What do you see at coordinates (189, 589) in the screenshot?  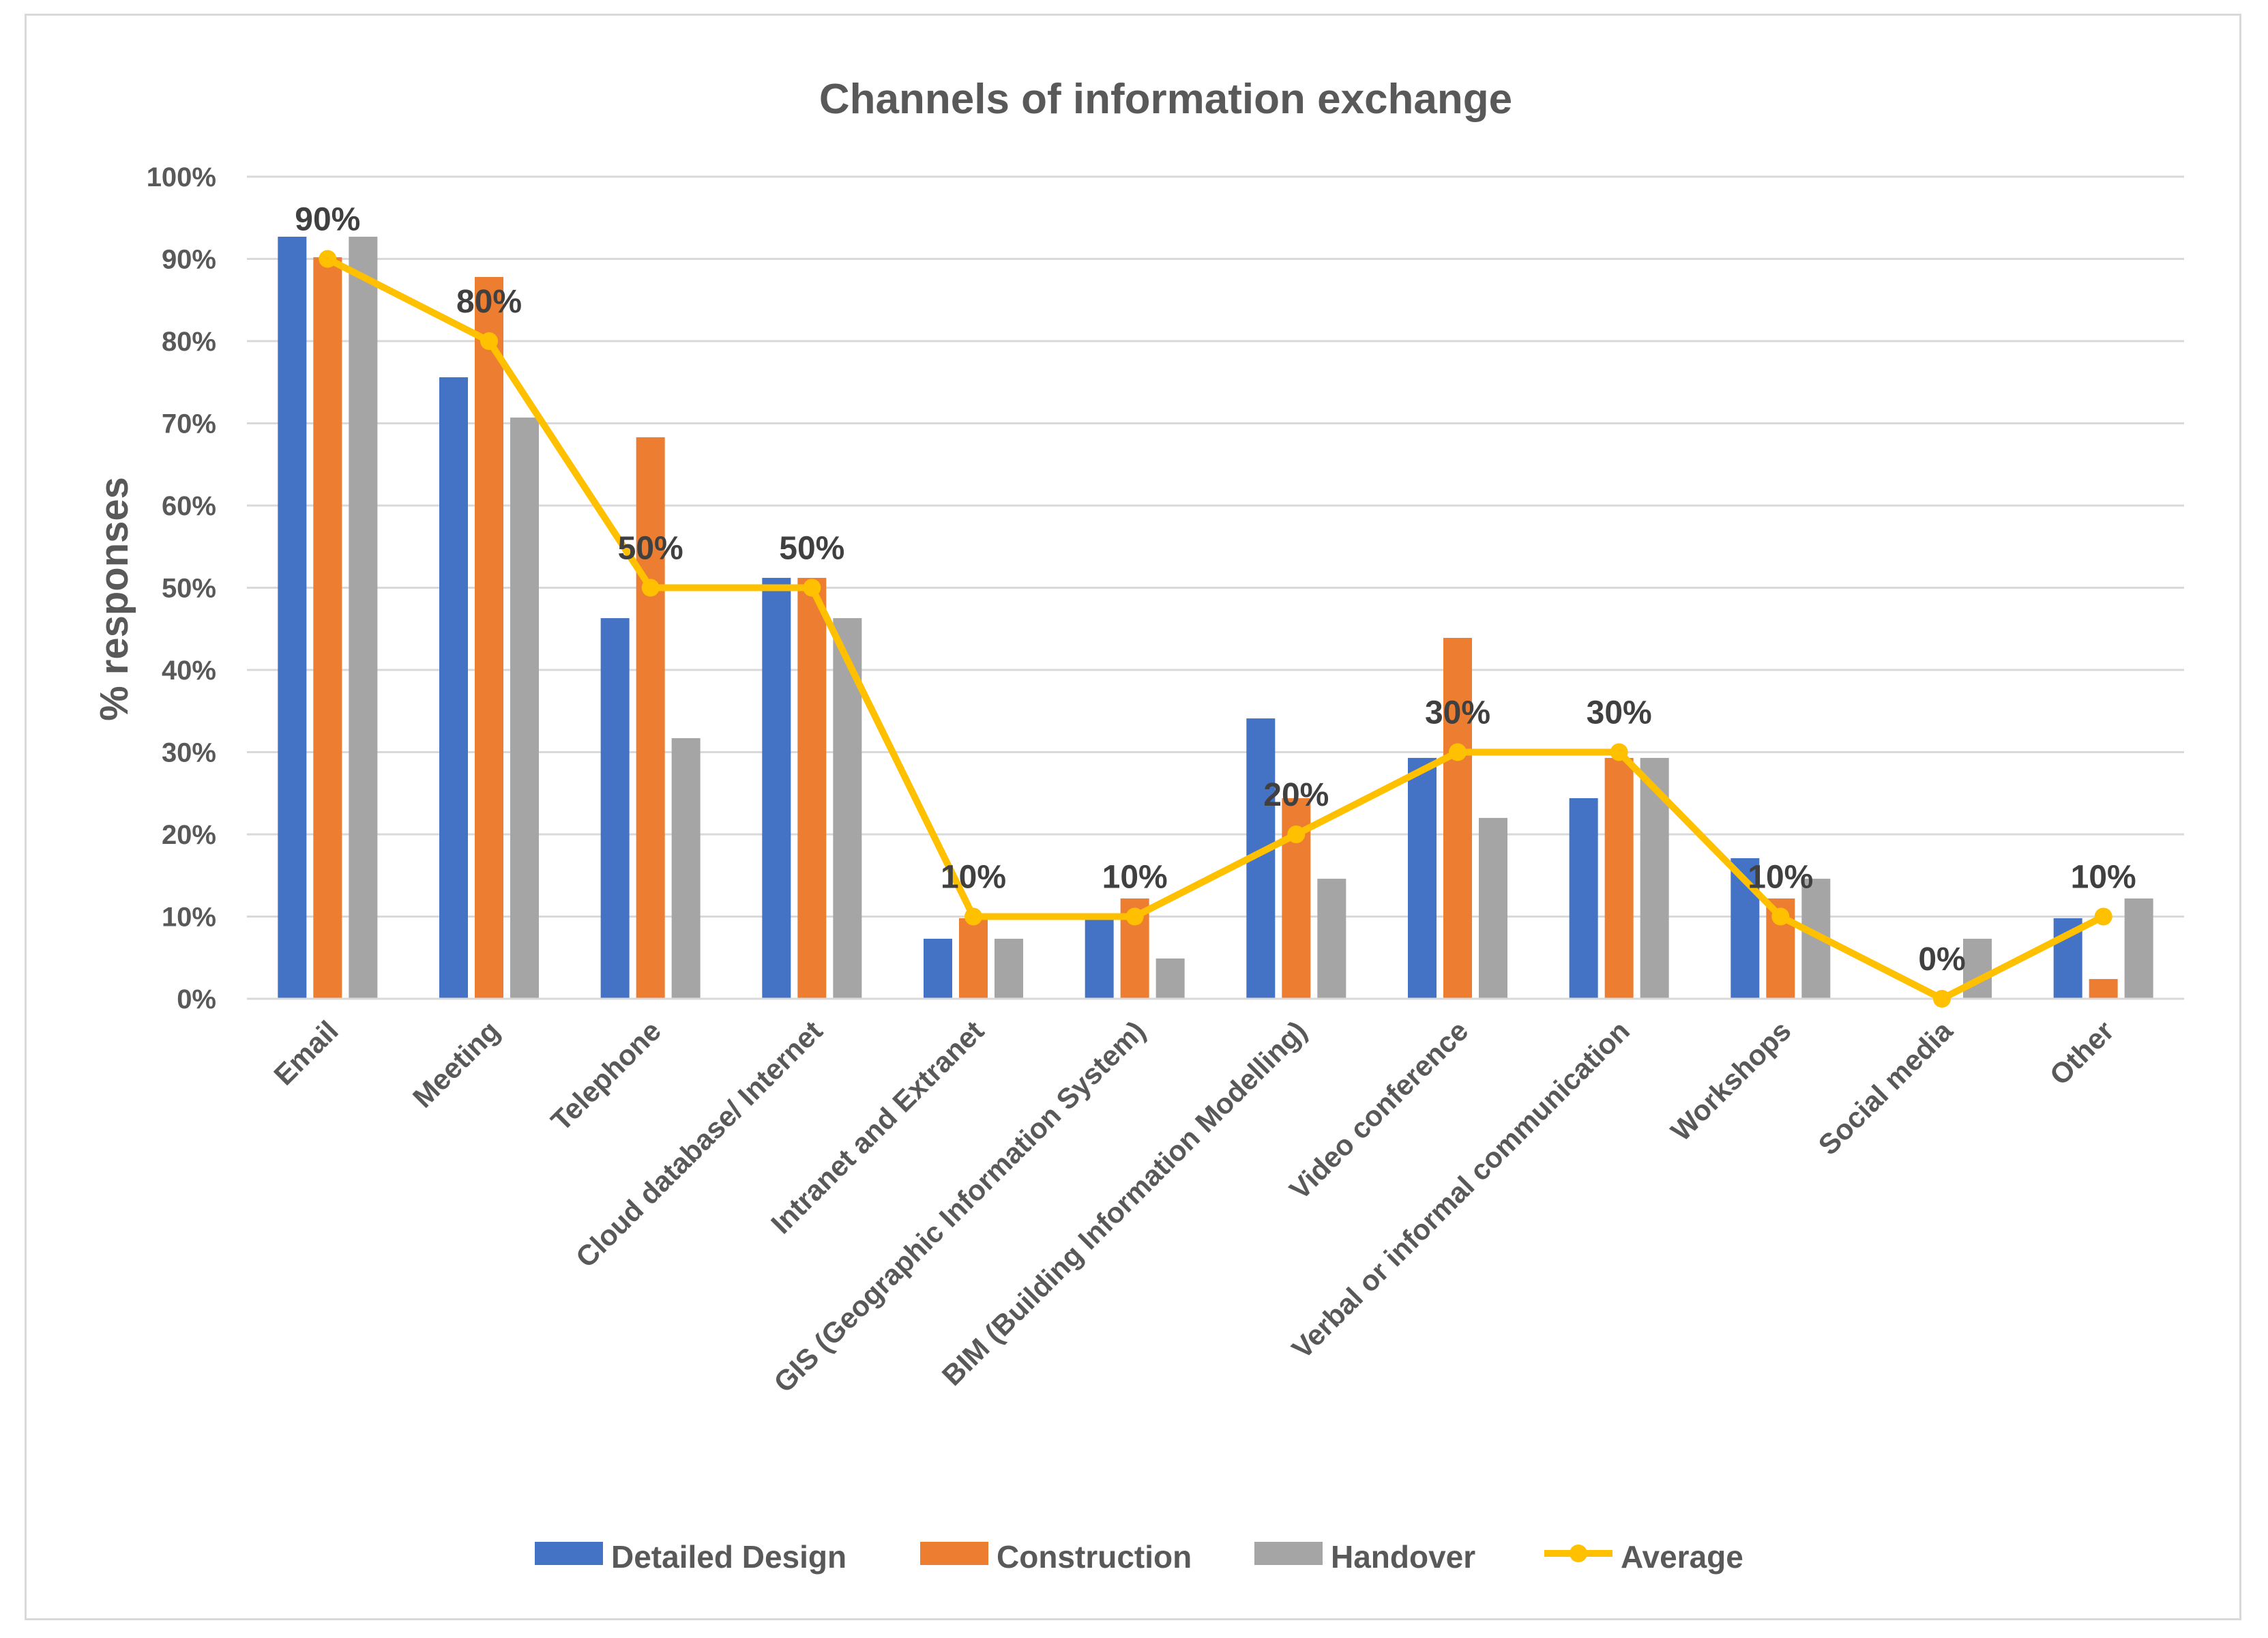 I see `y-tick-label: 50%` at bounding box center [189, 589].